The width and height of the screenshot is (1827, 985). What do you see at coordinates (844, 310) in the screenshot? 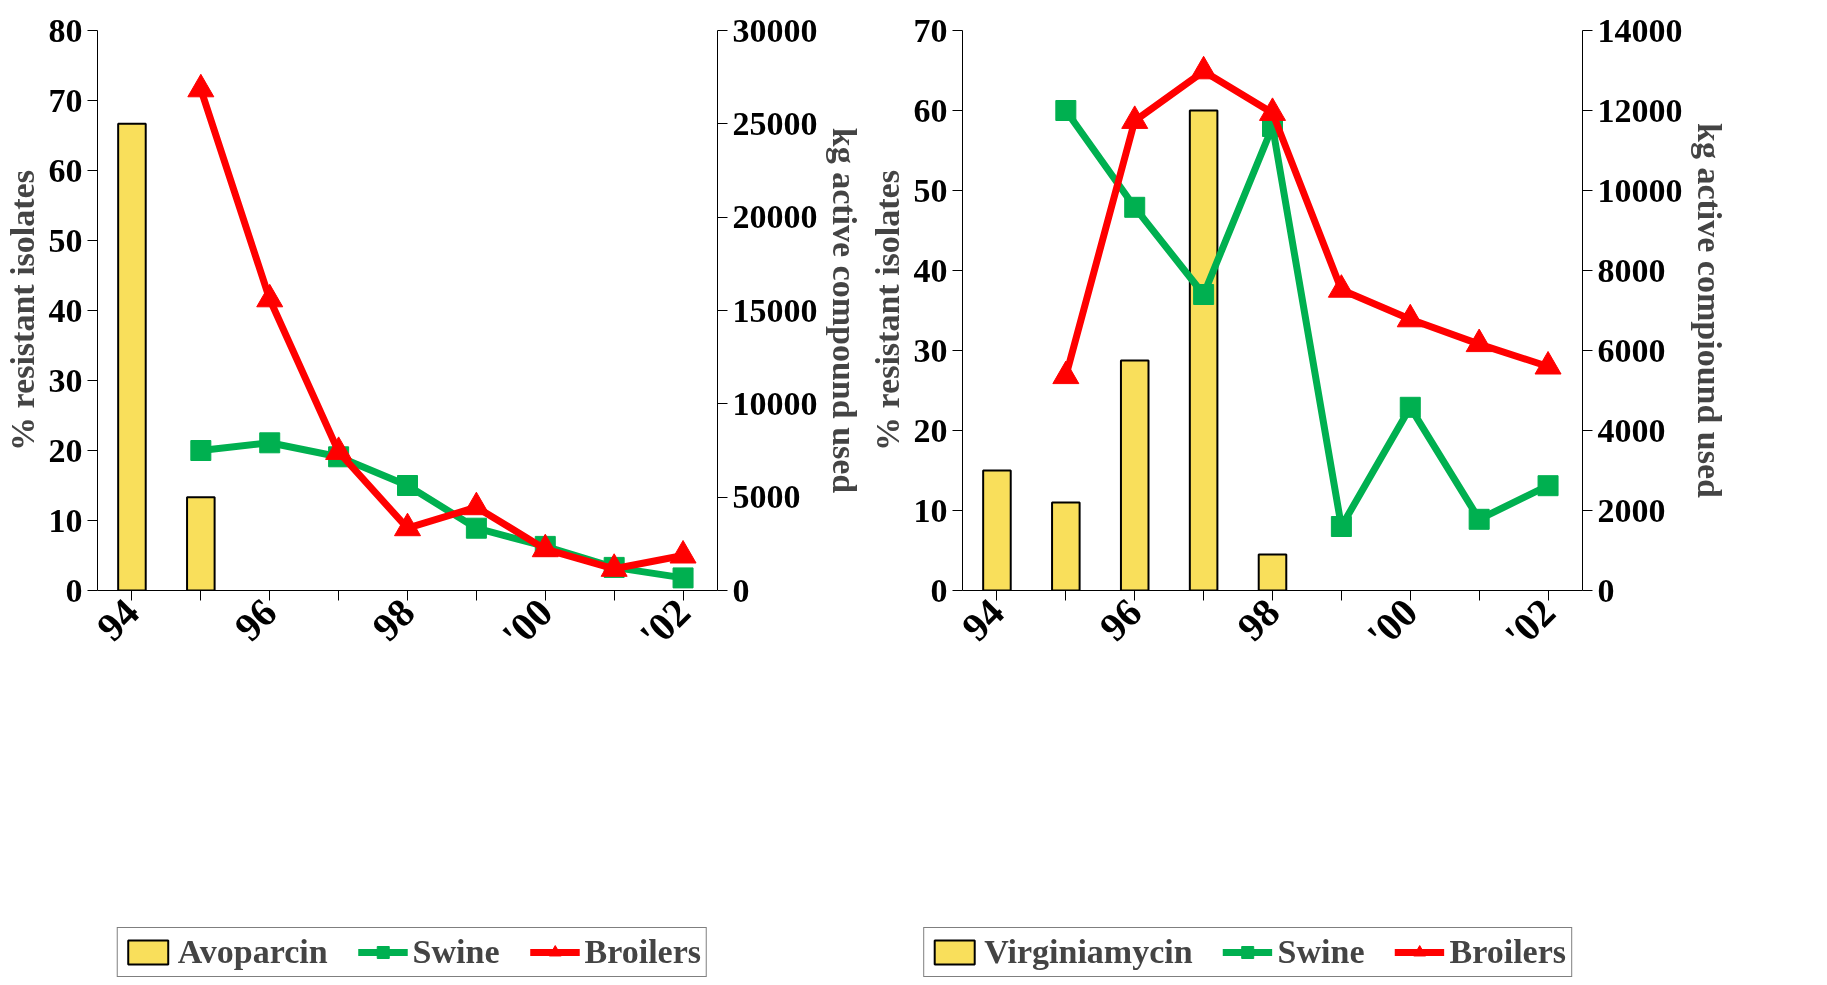
I see `y2-axis-title: kg active compound used` at bounding box center [844, 310].